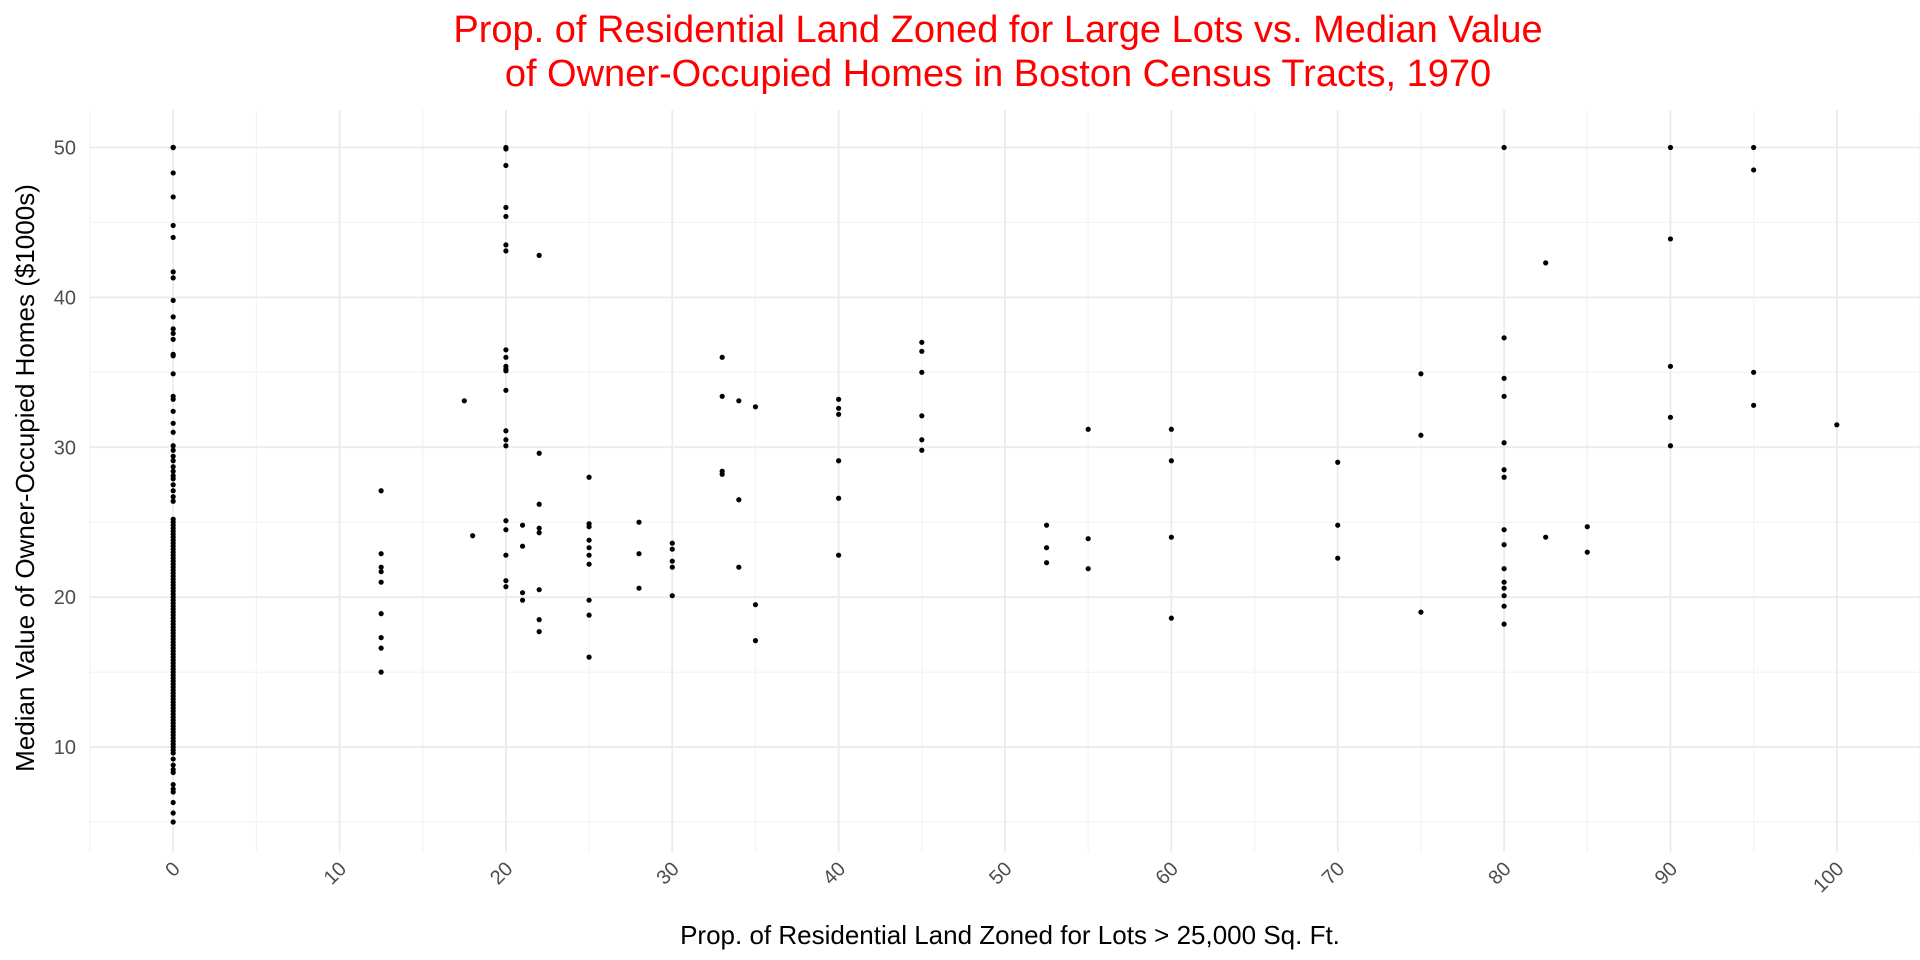  I want to click on x-tick-label: 50, so click(1000, 873).